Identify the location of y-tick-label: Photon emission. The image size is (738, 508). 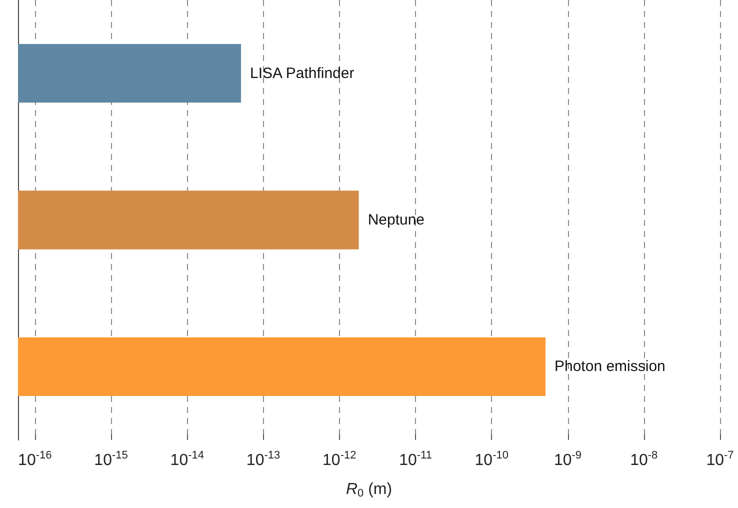
(610, 367).